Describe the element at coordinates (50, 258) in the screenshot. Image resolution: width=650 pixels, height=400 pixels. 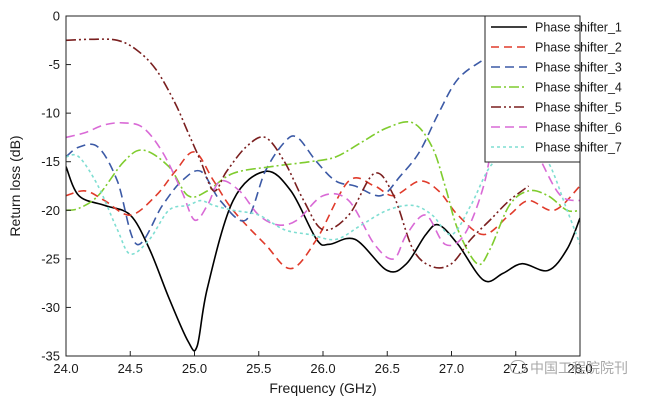
I see `y-tick-label: -25` at that location.